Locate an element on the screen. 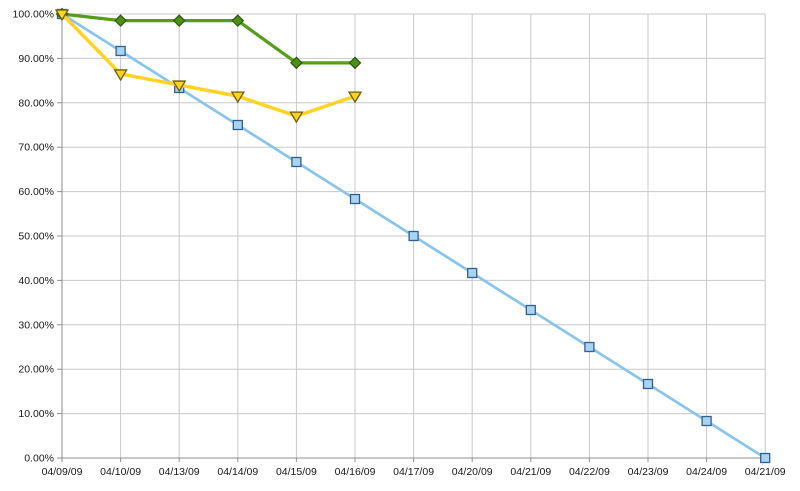 The width and height of the screenshot is (800, 491). y-axis-tick-label: 60.00% is located at coordinates (36, 192).